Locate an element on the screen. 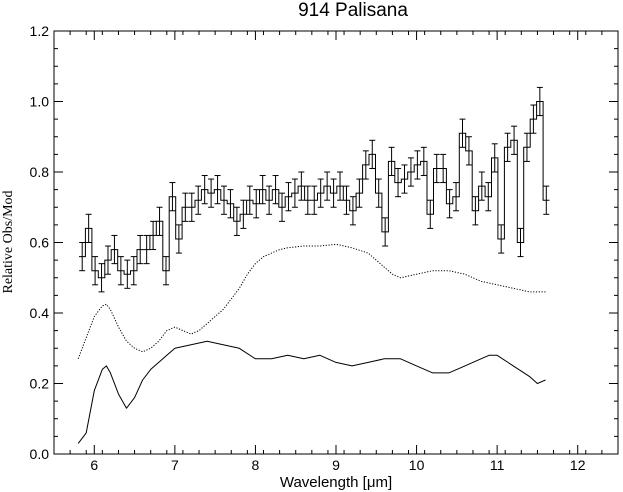 This screenshot has height=492, width=623. y-tick-label: 1.2 is located at coordinates (40, 31).